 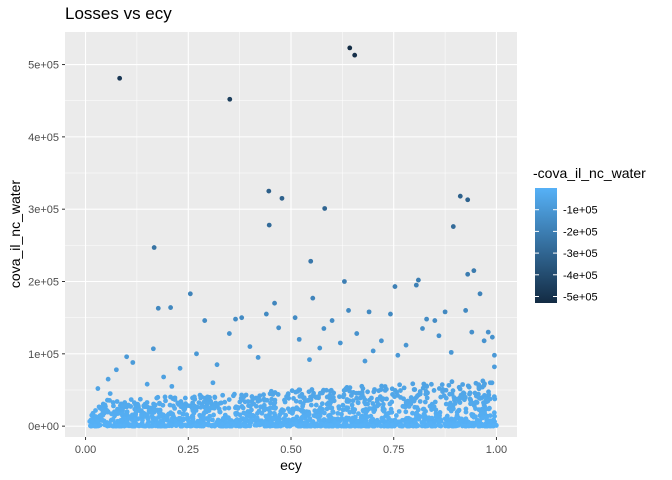 What do you see at coordinates (43, 210) in the screenshot?
I see `y-tick-label: 3e+05` at bounding box center [43, 210].